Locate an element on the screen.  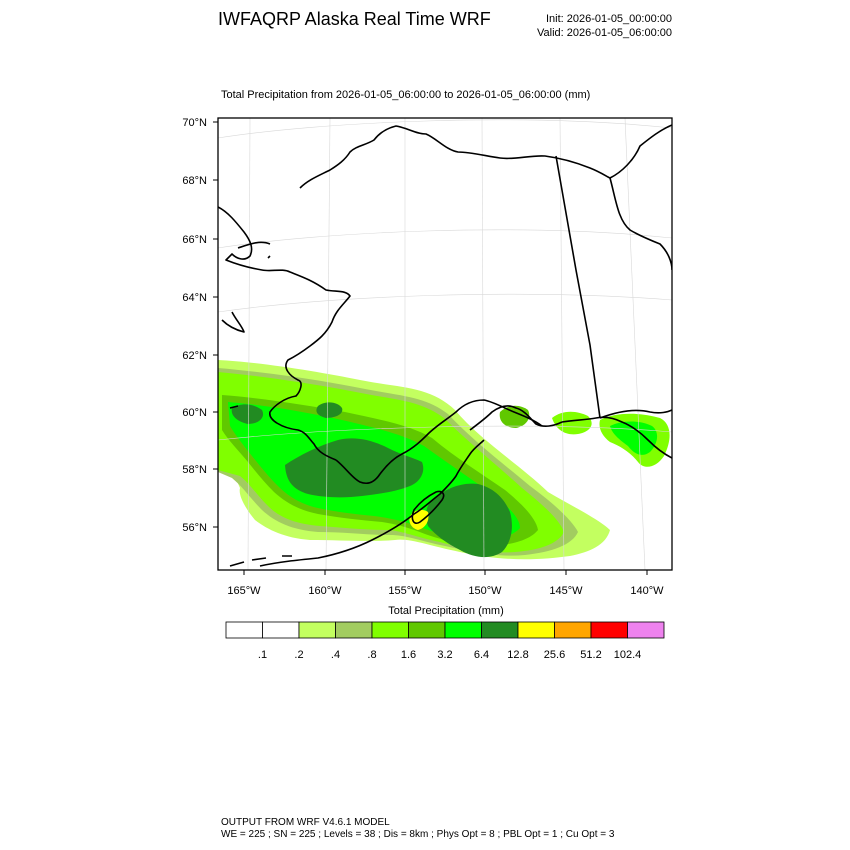
colorbar-level-label: .2 is located at coordinates (298, 655).